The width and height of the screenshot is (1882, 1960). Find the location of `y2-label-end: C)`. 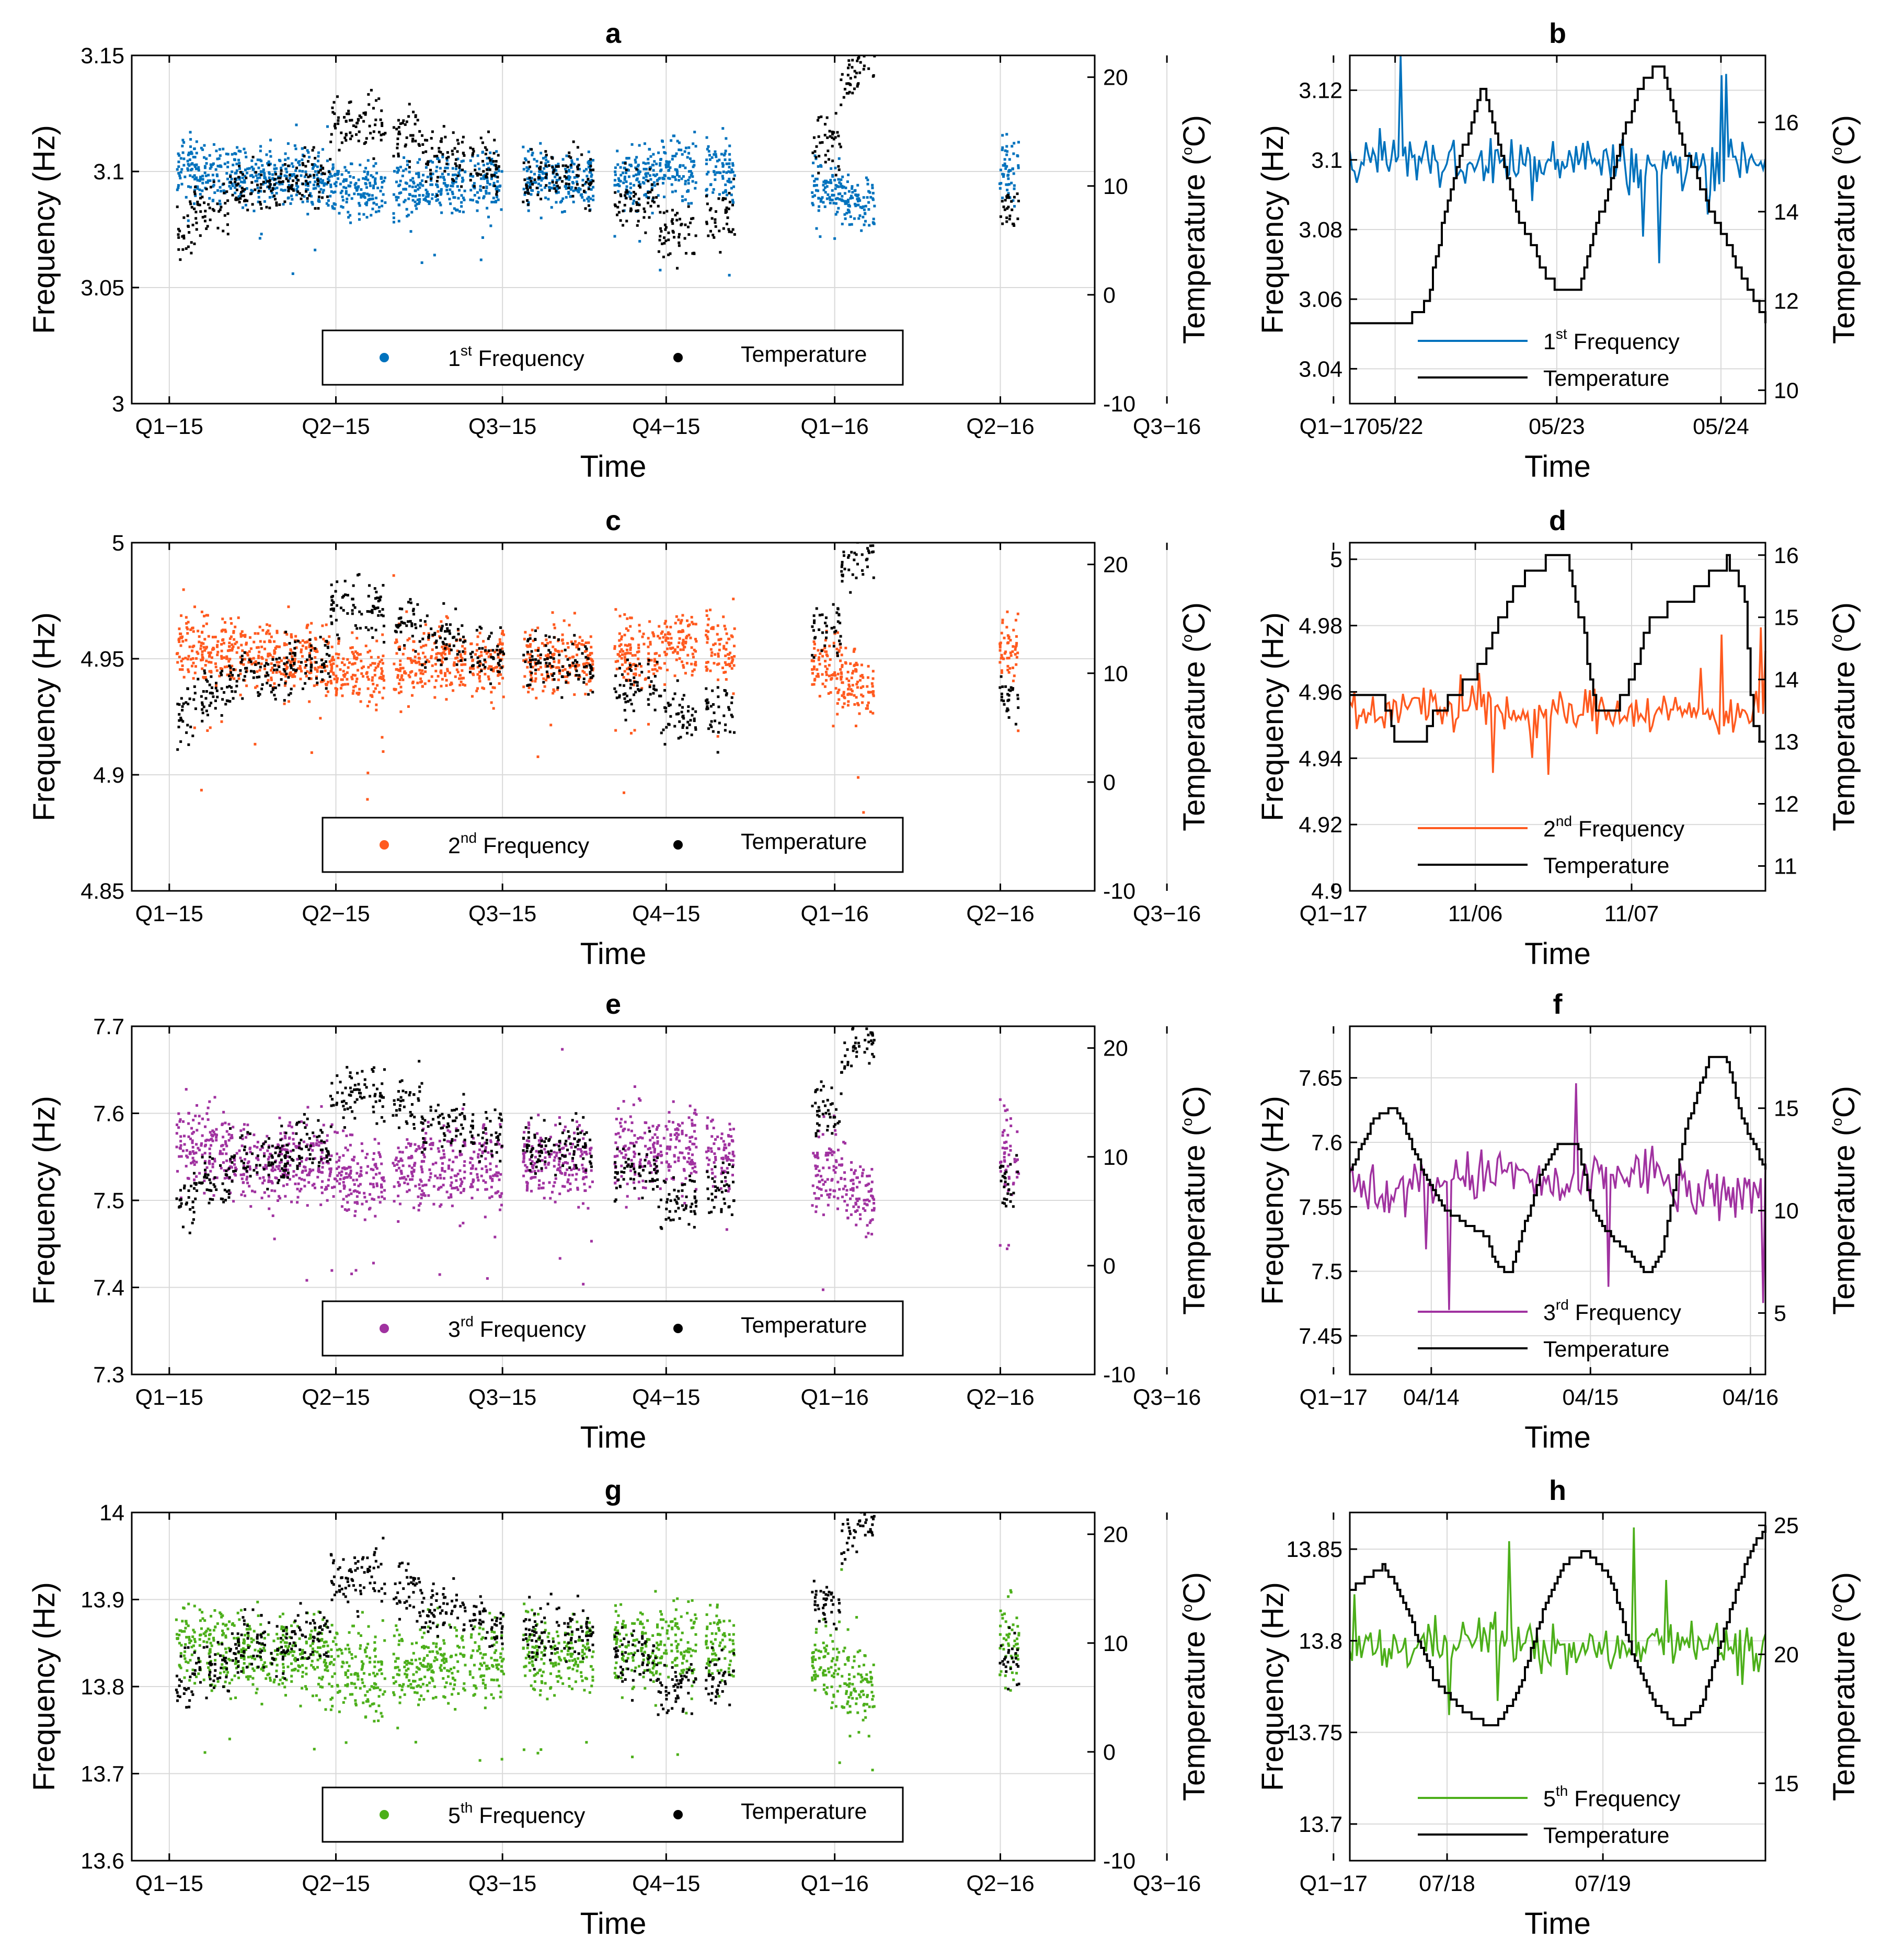

y2-label-end: C) is located at coordinates (1844, 131).